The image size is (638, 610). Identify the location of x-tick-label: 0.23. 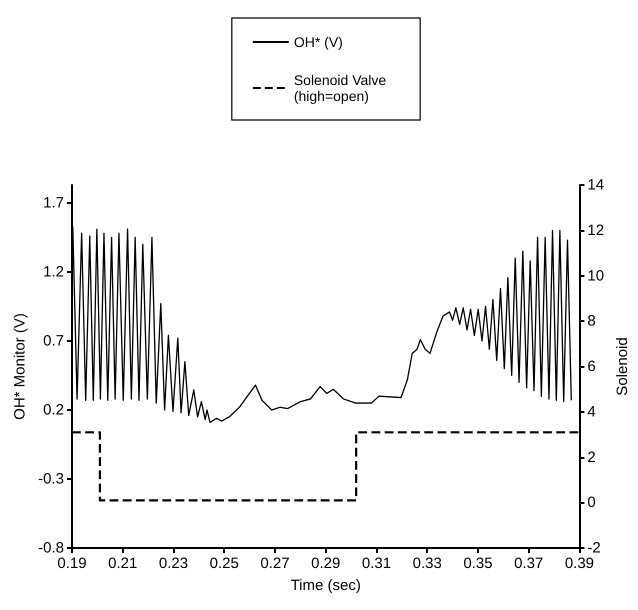
(173, 563).